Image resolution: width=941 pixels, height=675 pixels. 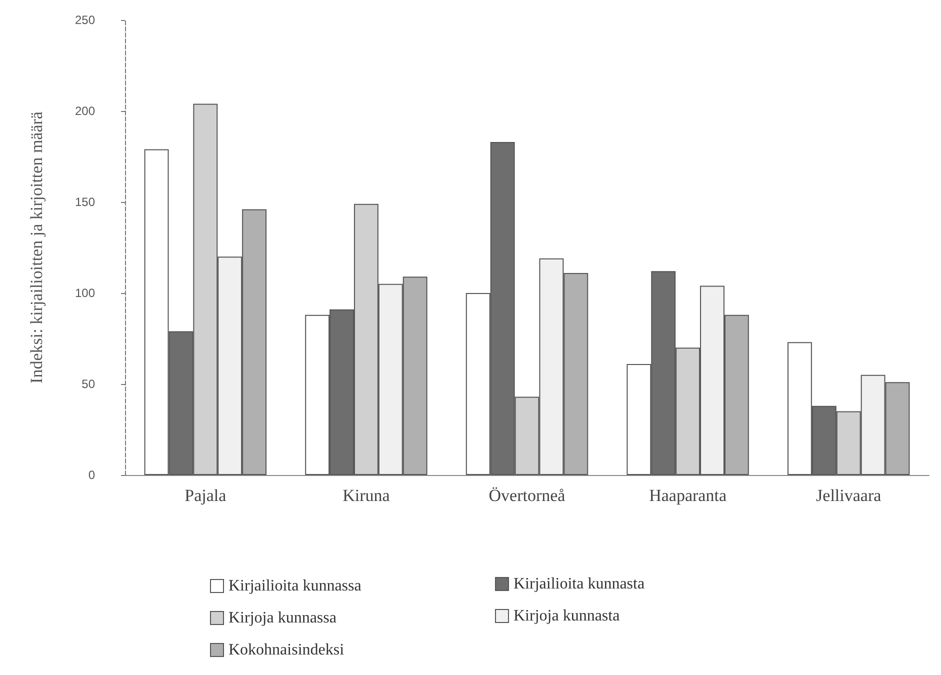 What do you see at coordinates (849, 495) in the screenshot?
I see `x-tick-label: Jellivaara` at bounding box center [849, 495].